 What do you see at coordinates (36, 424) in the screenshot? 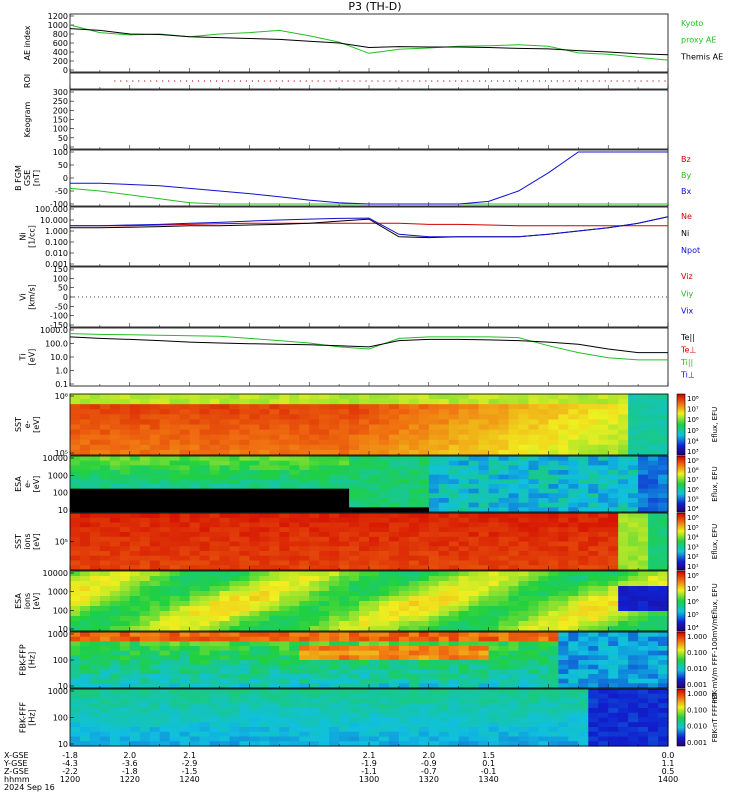
I see `y-axis-label: [eV]` at bounding box center [36, 424].